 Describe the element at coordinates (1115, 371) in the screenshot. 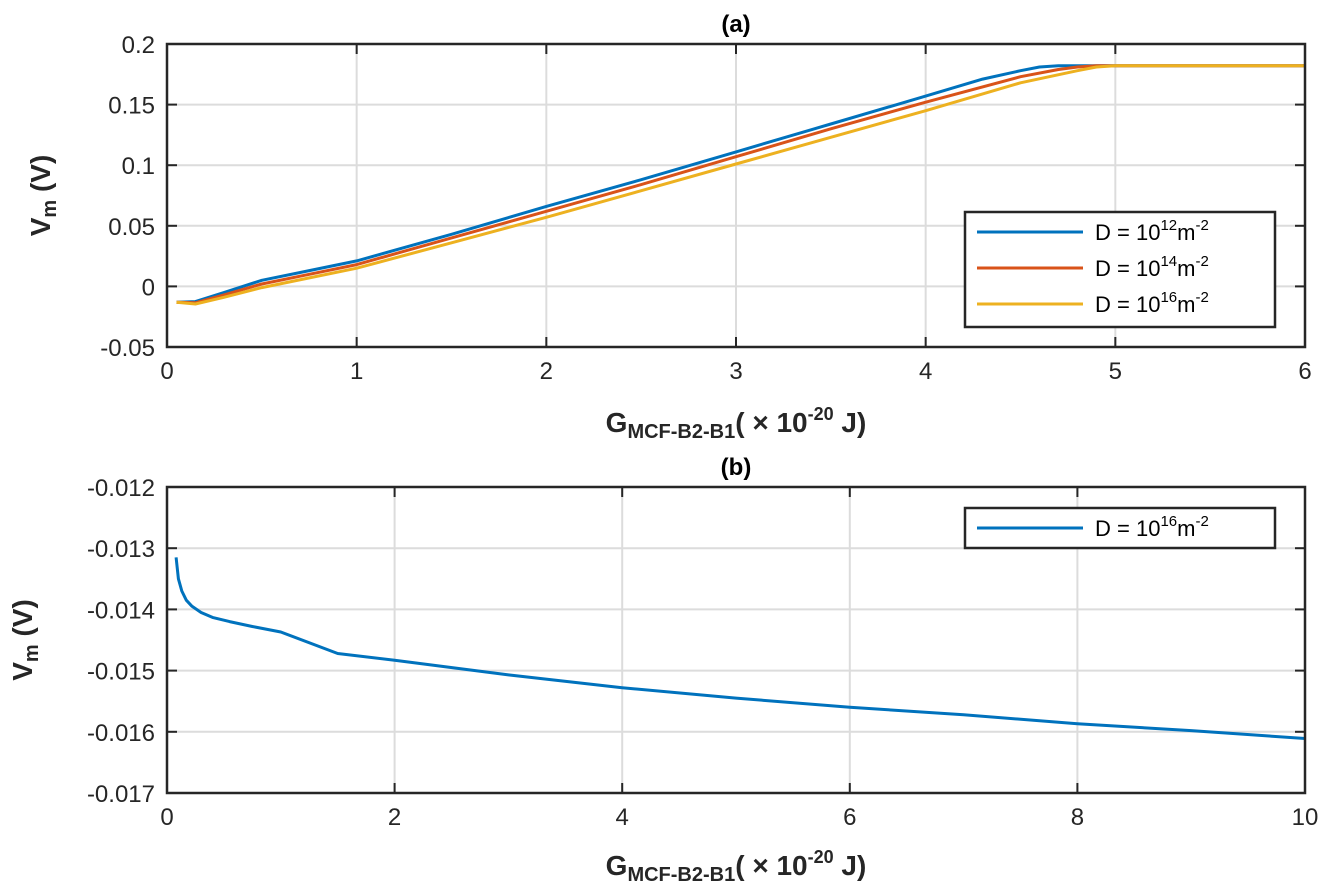

I see `x-tick-label: 5` at that location.